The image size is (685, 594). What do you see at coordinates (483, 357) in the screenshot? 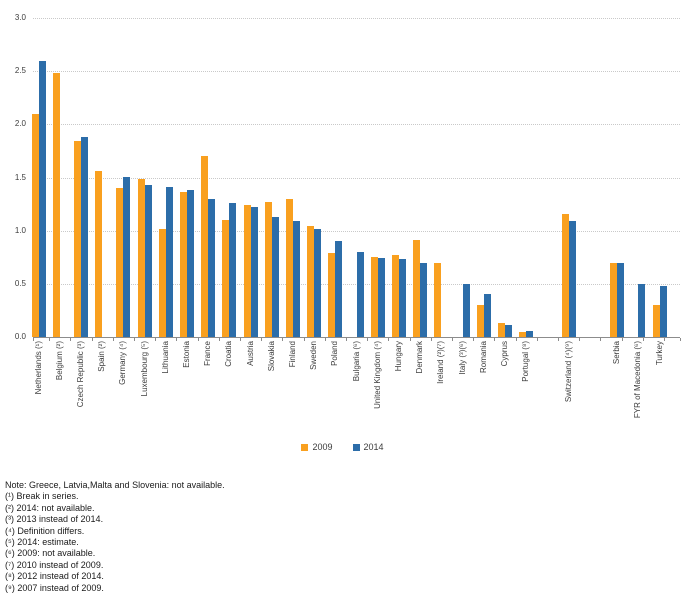
I see `x-axis-label-romania: Romania` at bounding box center [483, 357].